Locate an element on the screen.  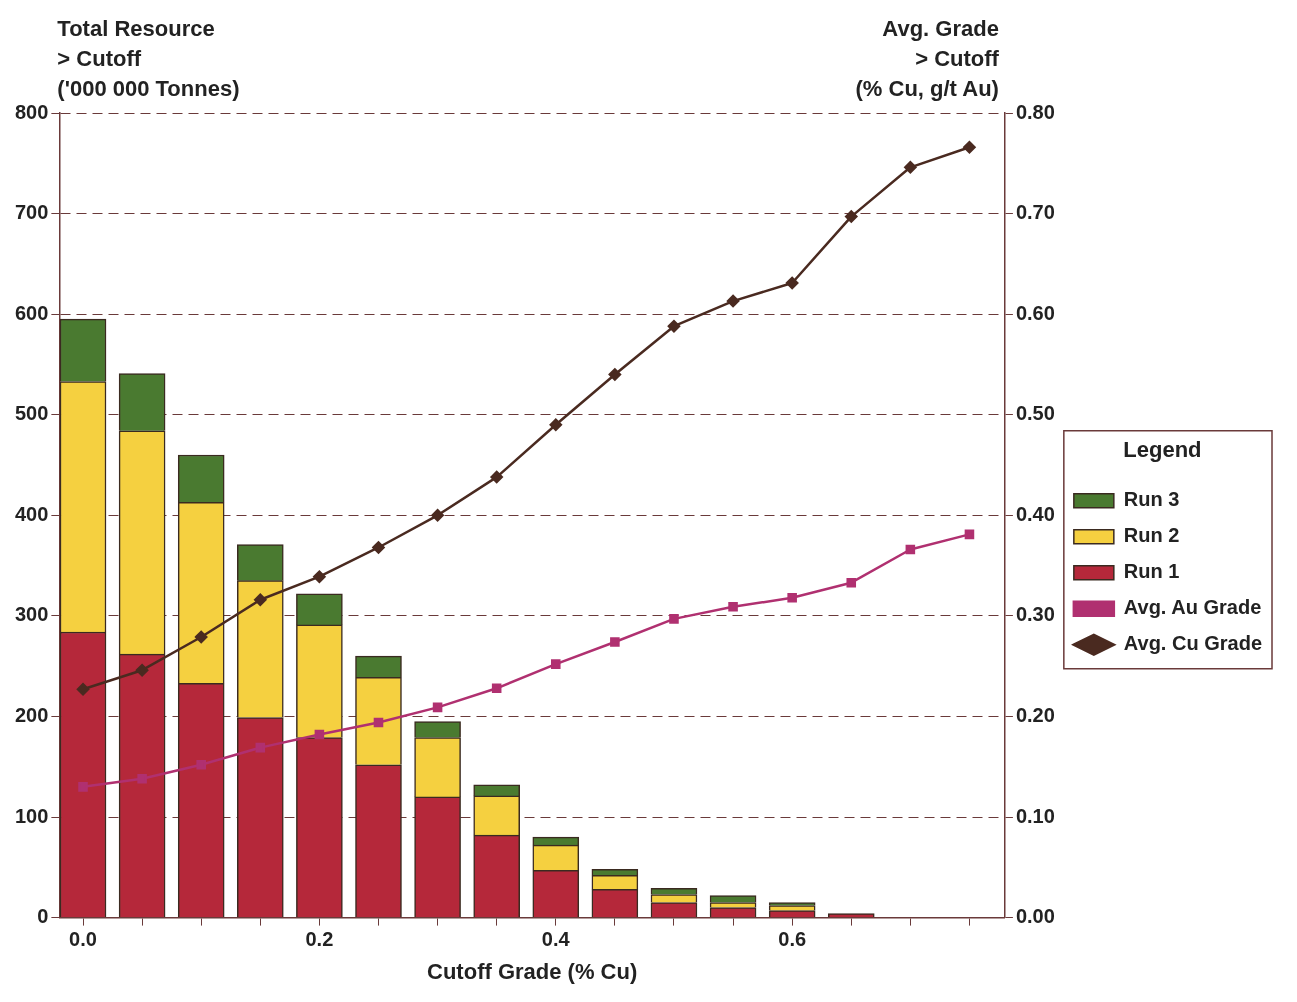
y2-tick-label: 0.50 is located at coordinates (1035, 413).